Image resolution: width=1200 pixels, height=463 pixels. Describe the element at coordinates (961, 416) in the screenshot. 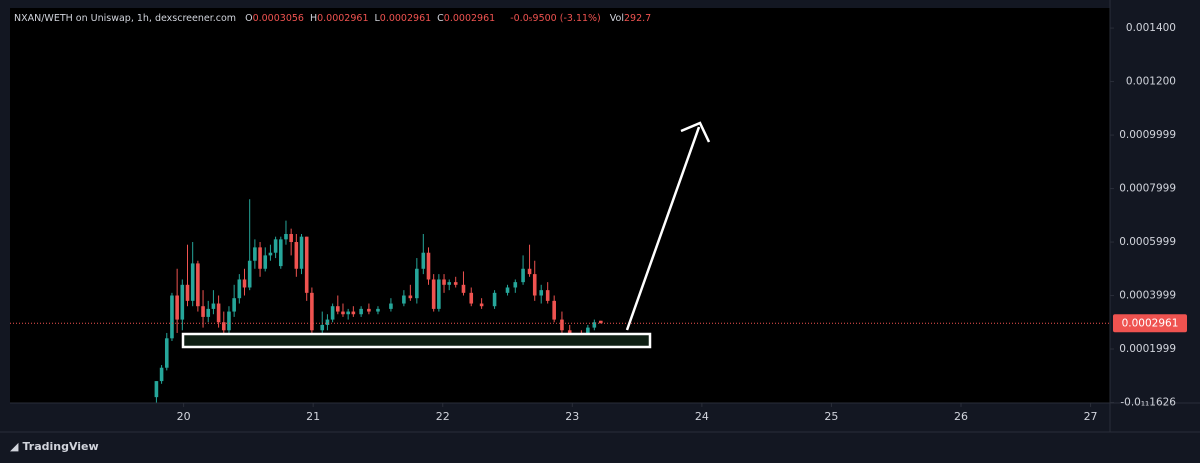

I see `x-tick-label: 26` at that location.